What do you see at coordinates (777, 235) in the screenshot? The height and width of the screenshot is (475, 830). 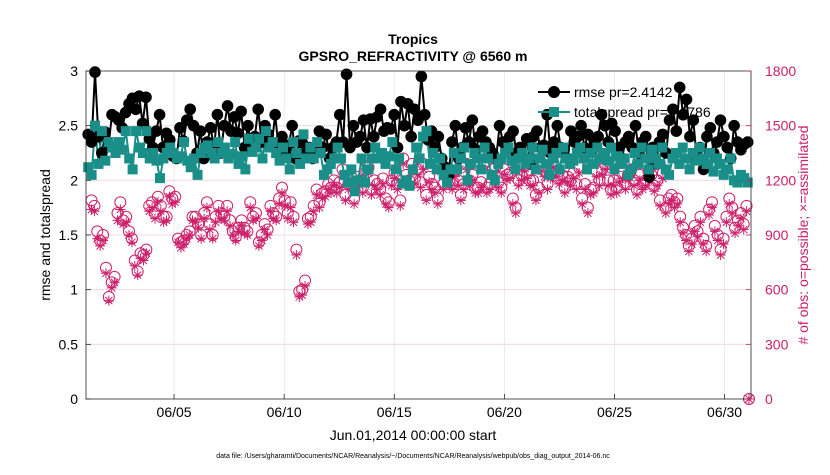 I see `y-right-tick-label: 900` at bounding box center [777, 235].